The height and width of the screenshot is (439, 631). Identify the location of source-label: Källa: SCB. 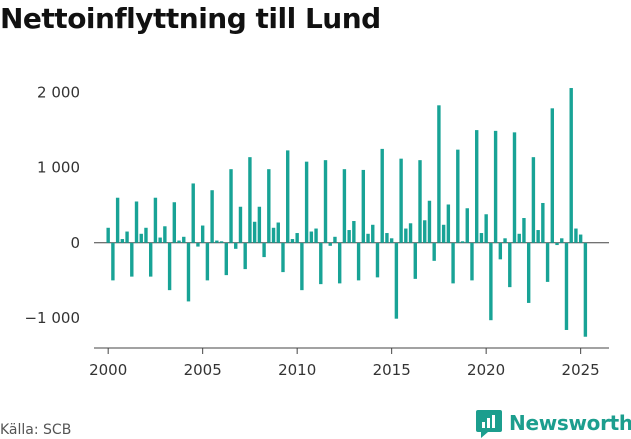
(36, 430).